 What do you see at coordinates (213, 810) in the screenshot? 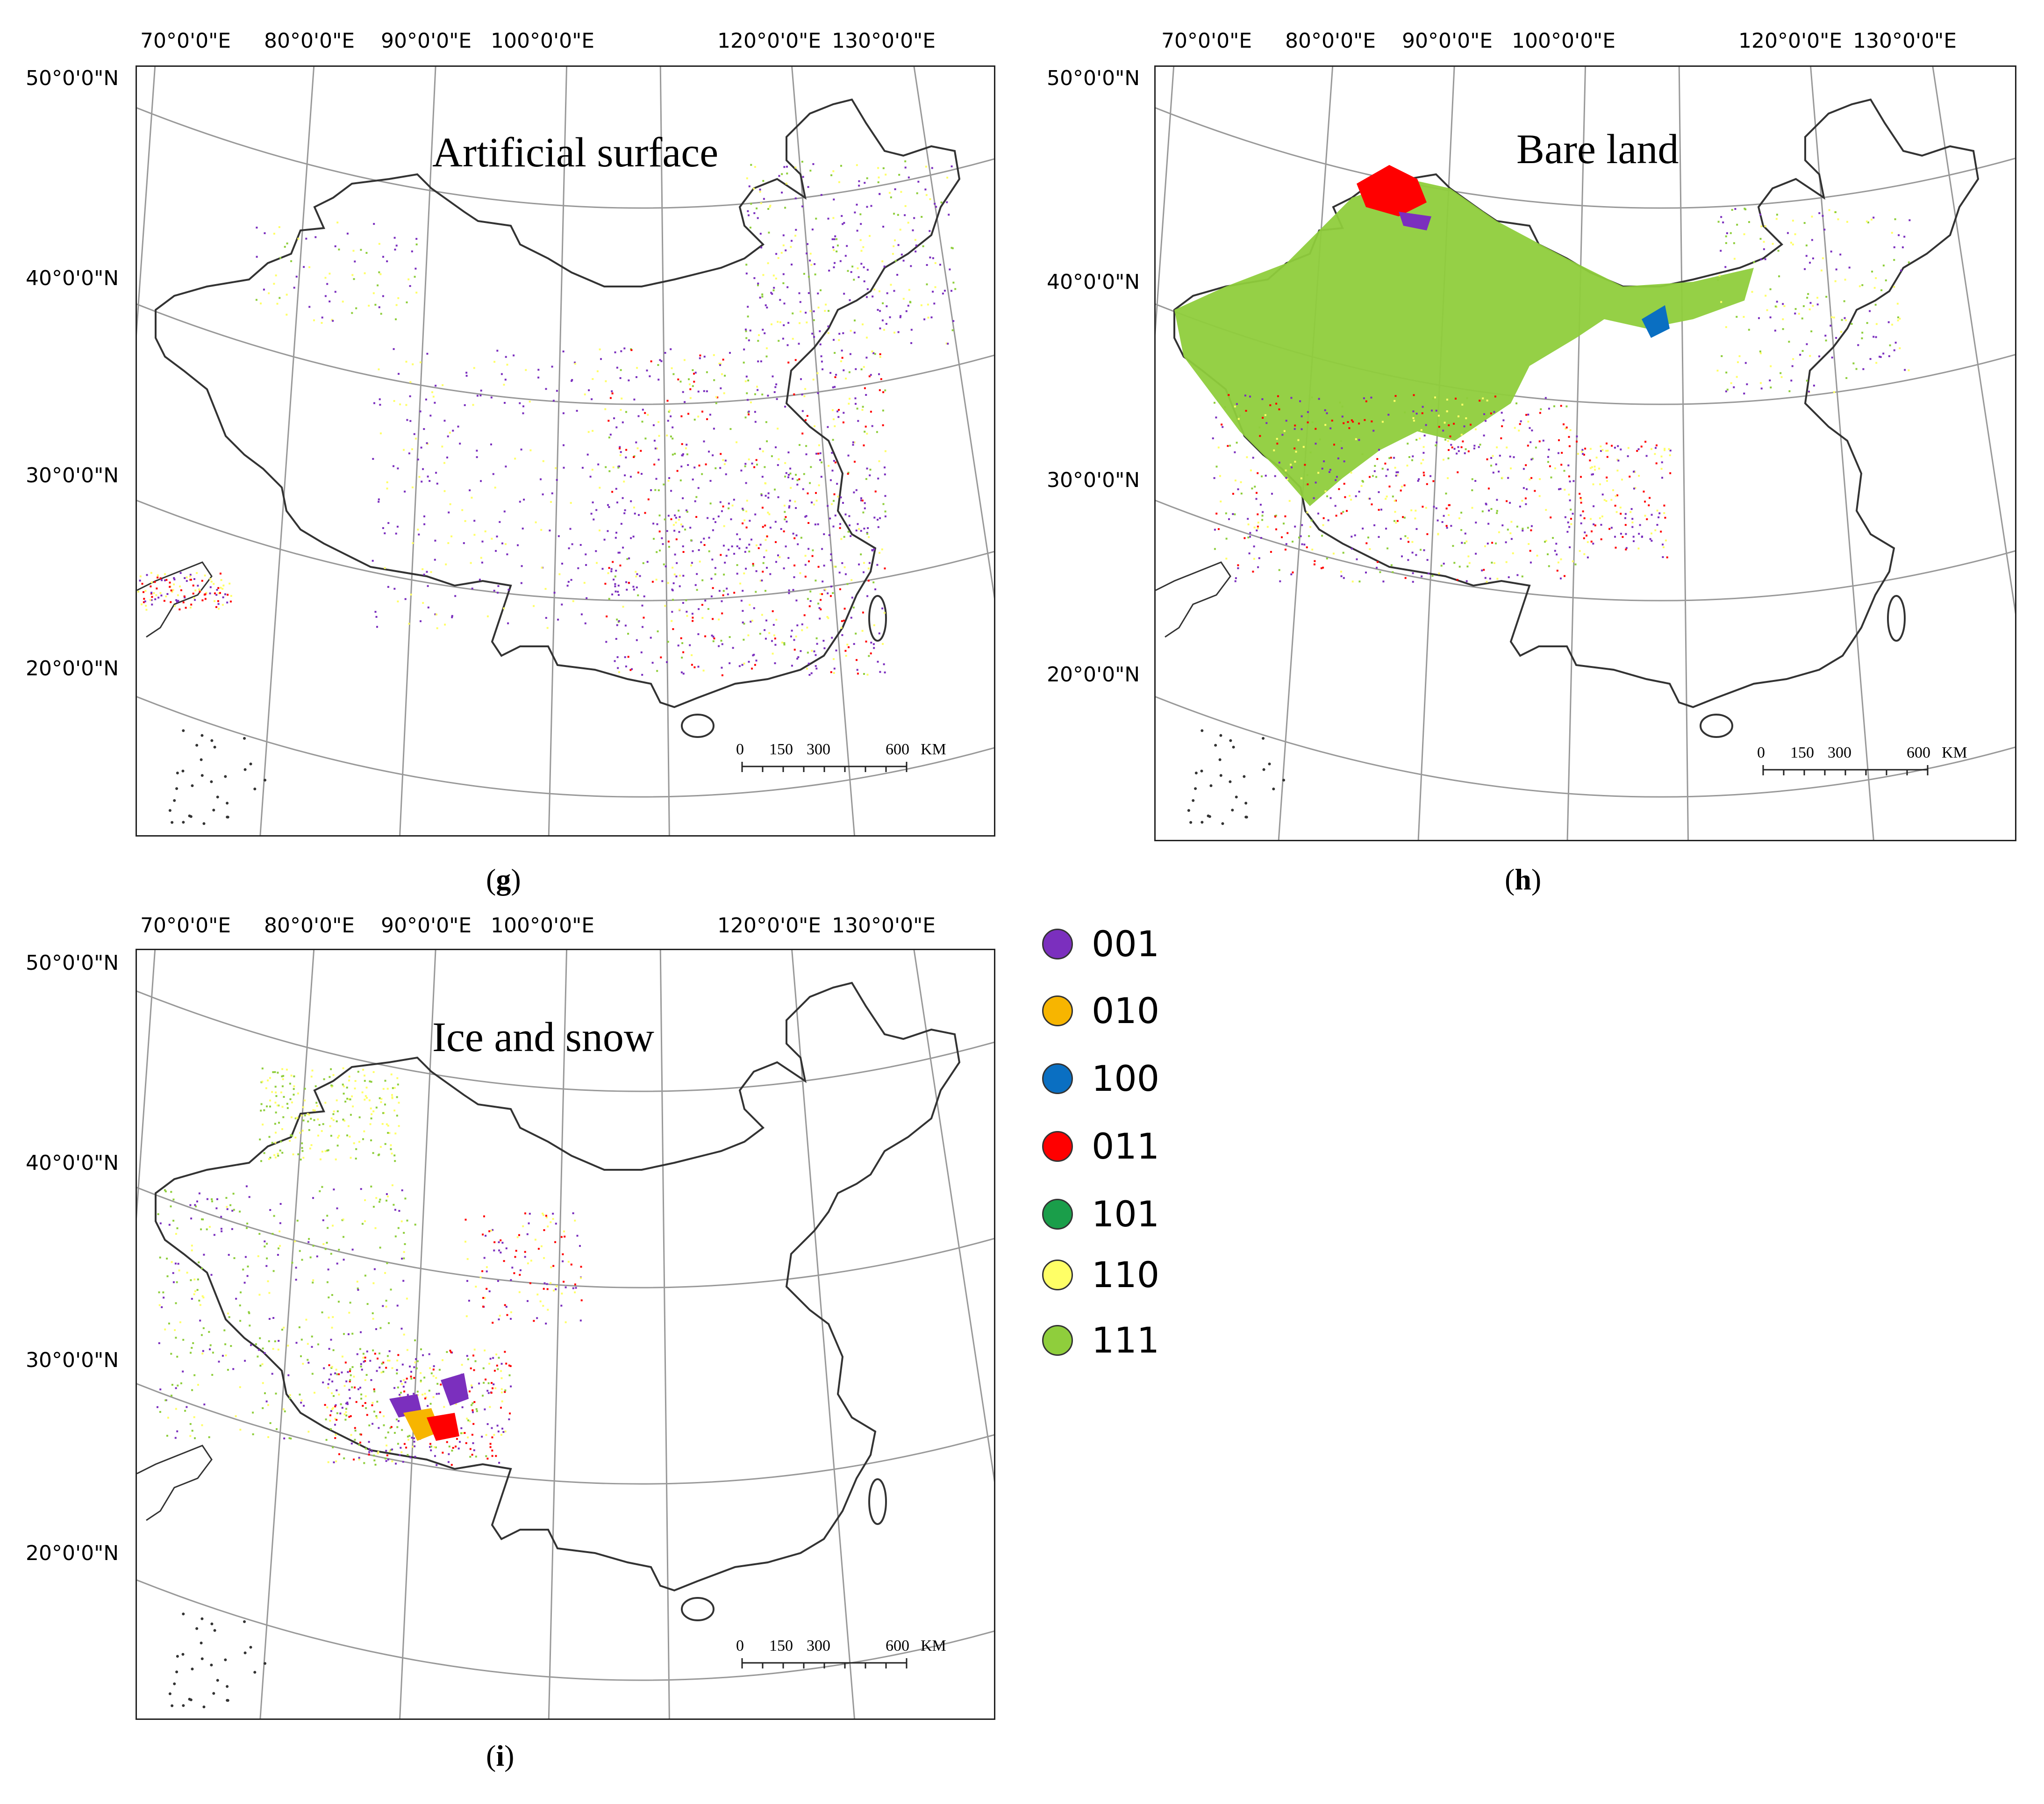
I see `island-dot` at bounding box center [213, 810].